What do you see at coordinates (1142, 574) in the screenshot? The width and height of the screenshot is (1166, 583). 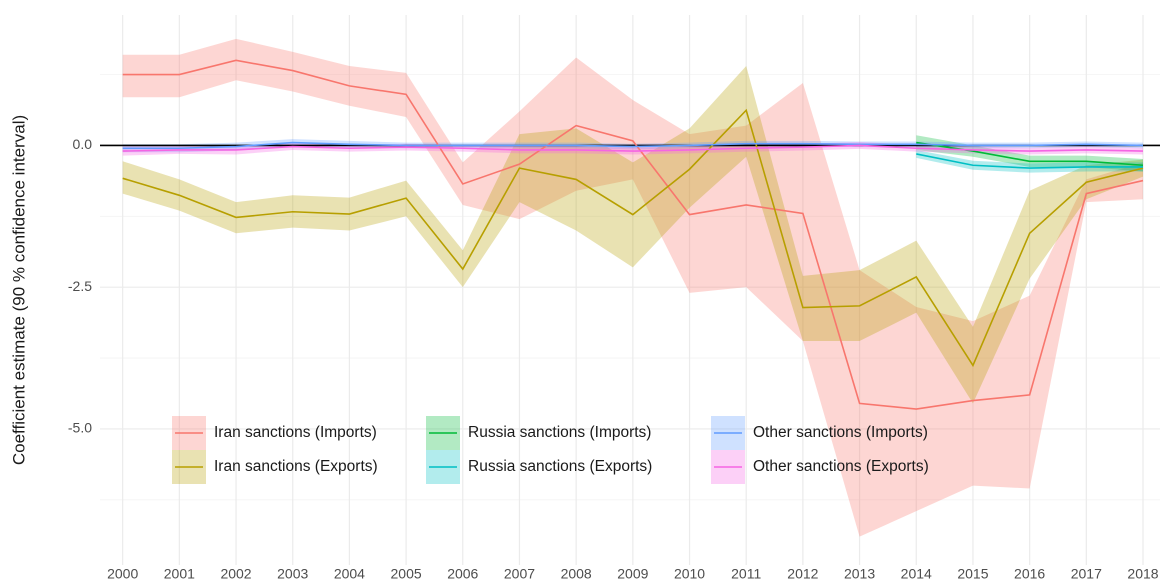 I see `x-tick-label: 2018` at bounding box center [1142, 574].